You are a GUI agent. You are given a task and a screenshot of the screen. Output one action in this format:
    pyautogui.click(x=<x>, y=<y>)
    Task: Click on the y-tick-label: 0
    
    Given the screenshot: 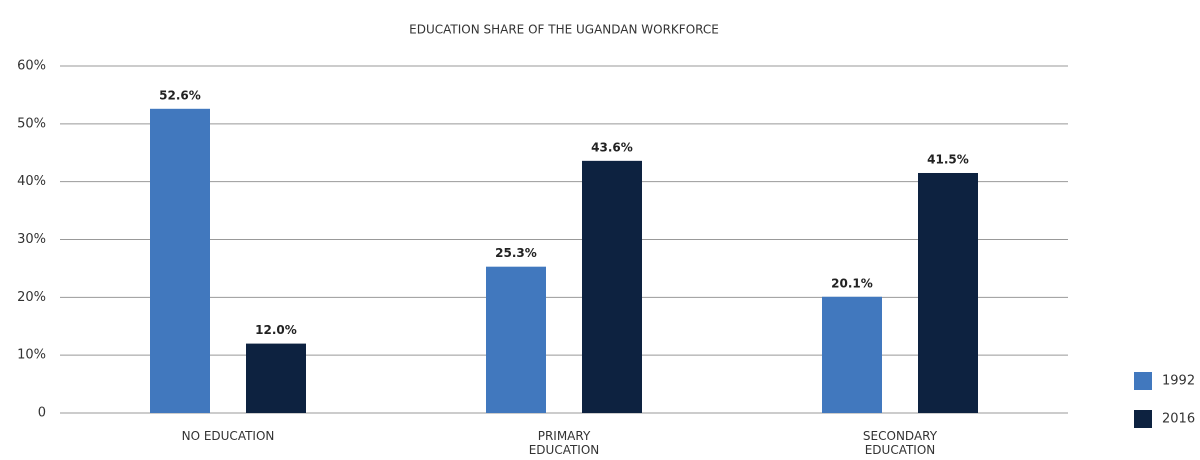 What is the action you would take?
    pyautogui.click(x=42, y=413)
    